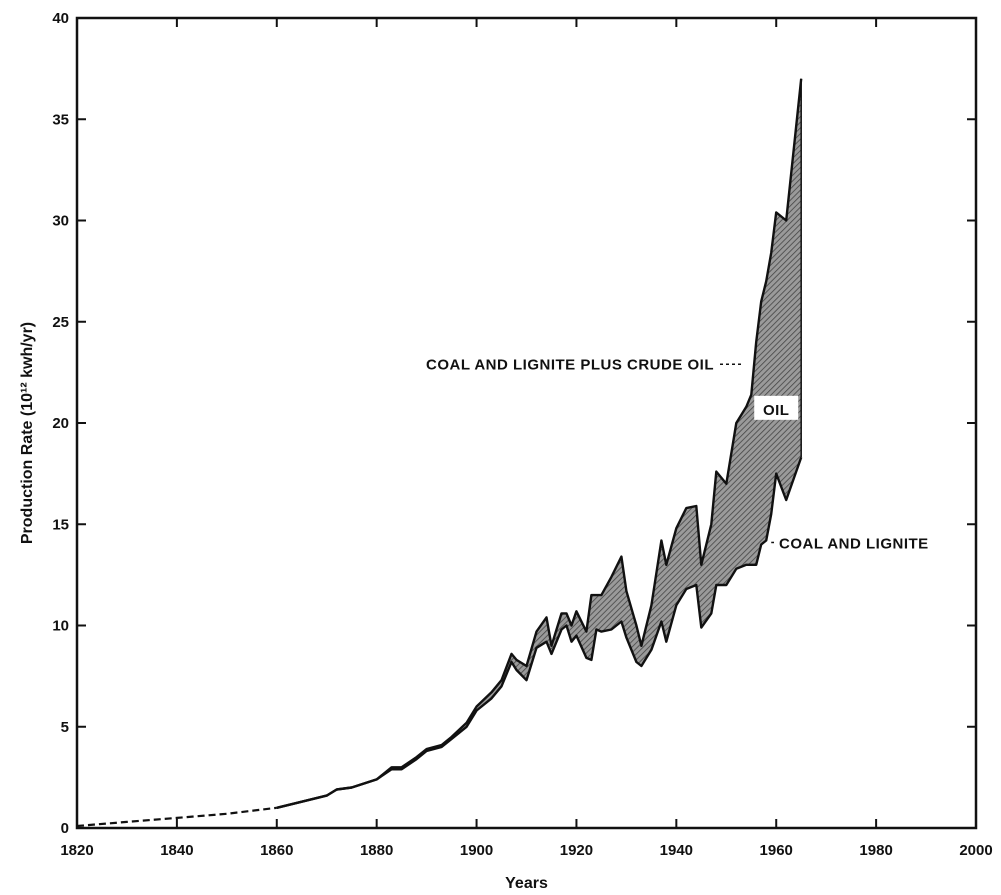 The image size is (1001, 895). I want to click on y-tick-label: 15, so click(60, 524).